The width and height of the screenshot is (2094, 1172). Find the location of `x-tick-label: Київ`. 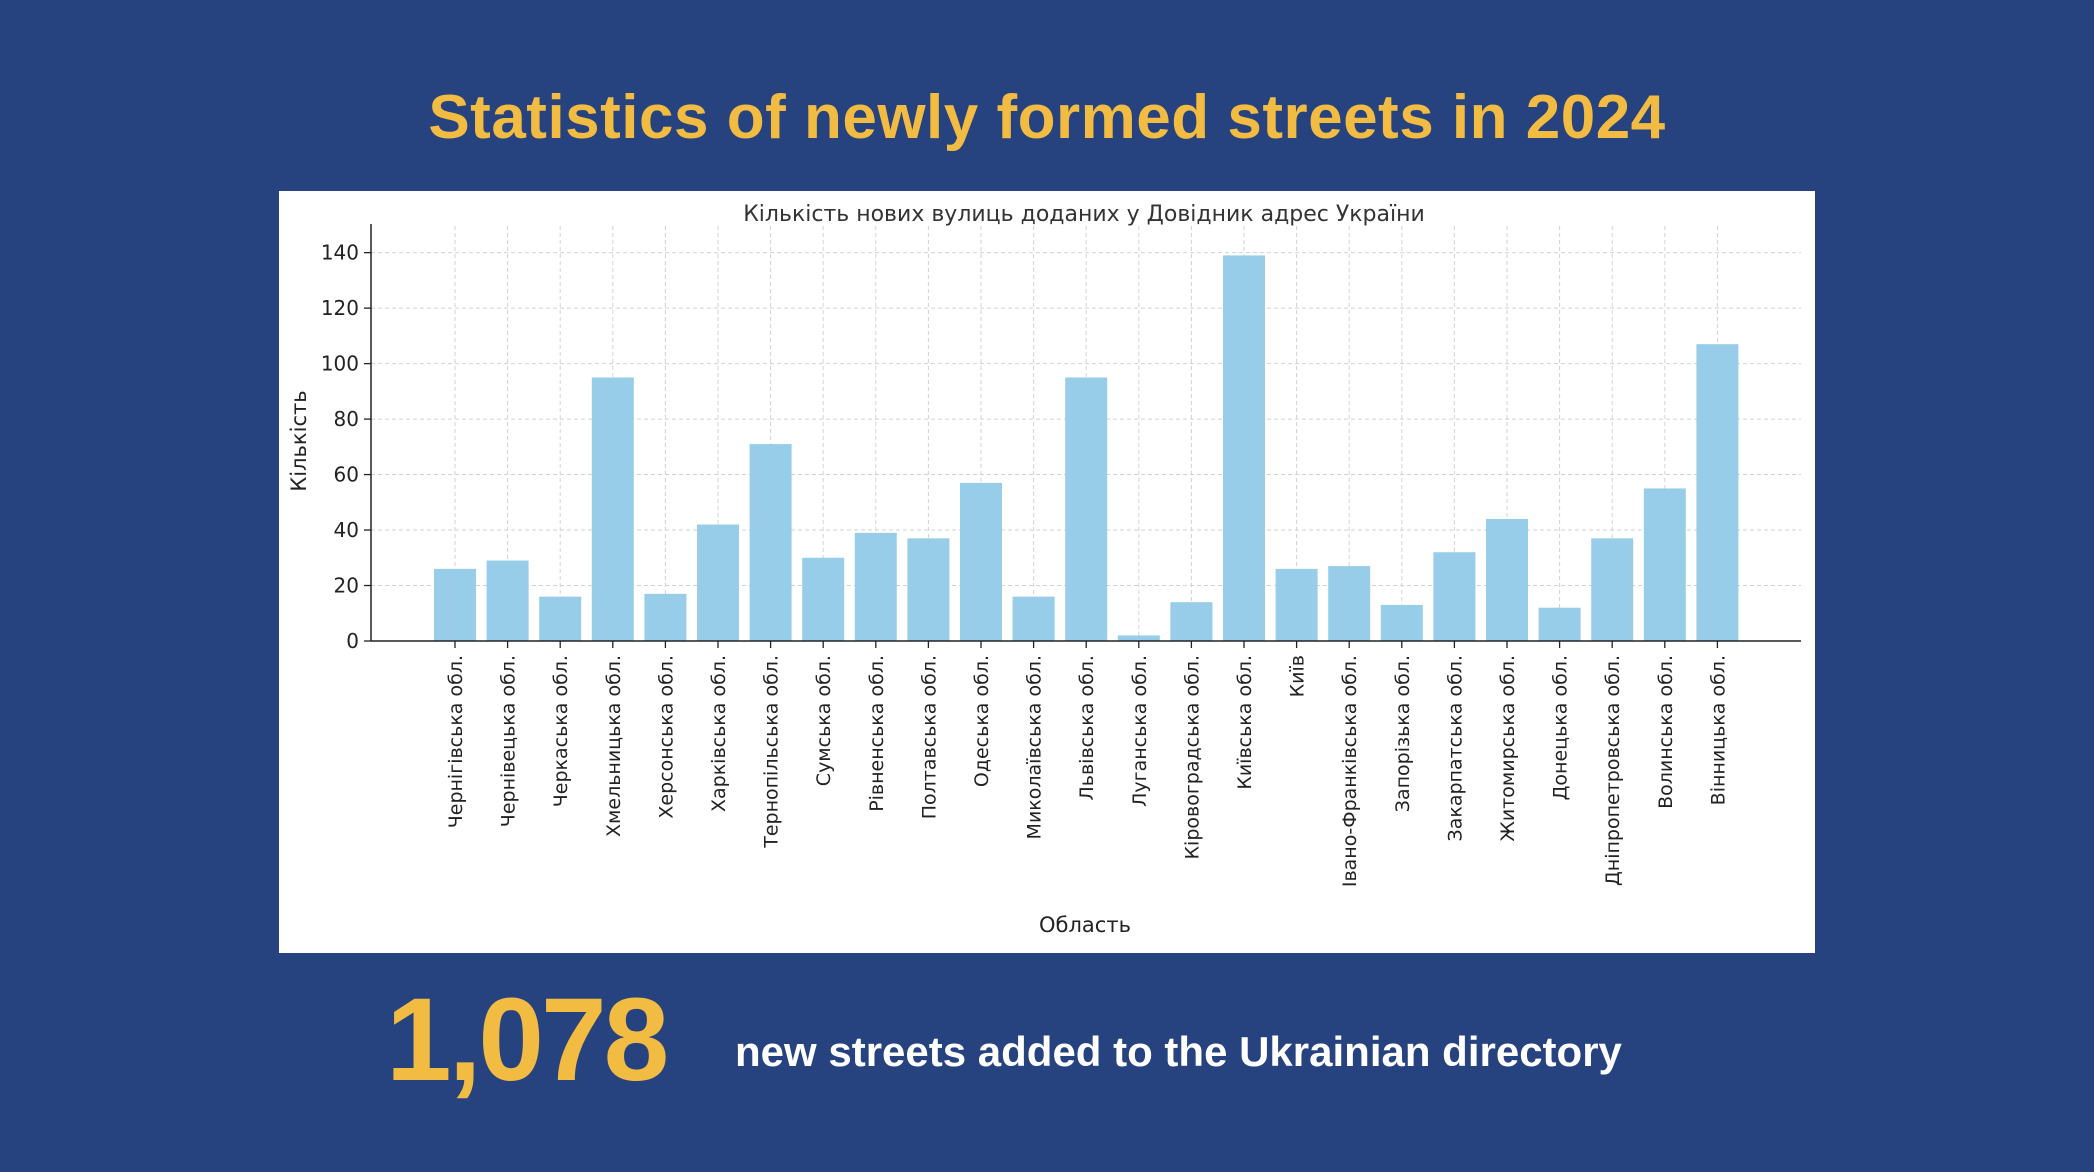

x-tick-label: Київ is located at coordinates (1298, 676).